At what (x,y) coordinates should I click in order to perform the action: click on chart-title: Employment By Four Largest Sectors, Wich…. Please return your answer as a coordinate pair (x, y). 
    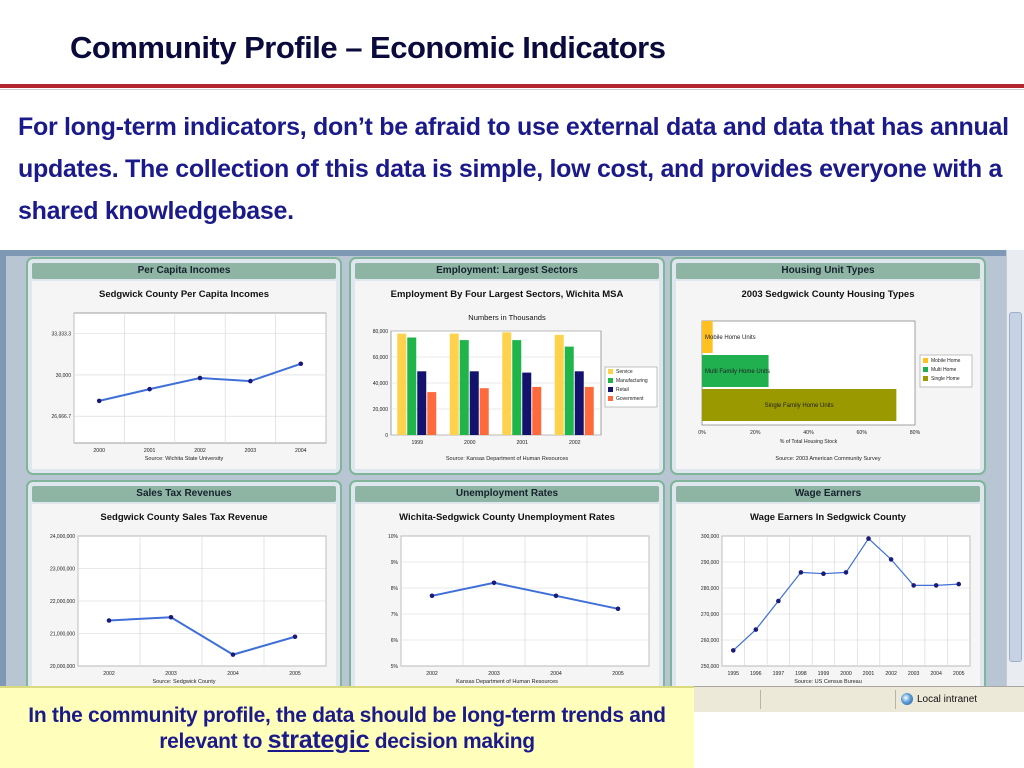
    Looking at the image, I should click on (507, 294).